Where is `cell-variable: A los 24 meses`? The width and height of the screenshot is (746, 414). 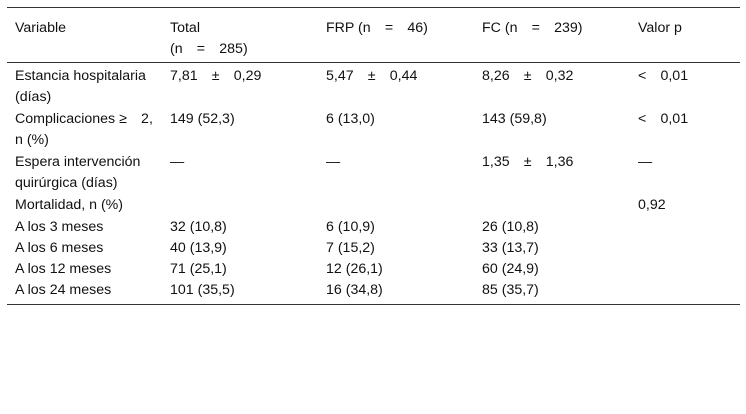 cell-variable: A los 24 meses is located at coordinates (63, 290).